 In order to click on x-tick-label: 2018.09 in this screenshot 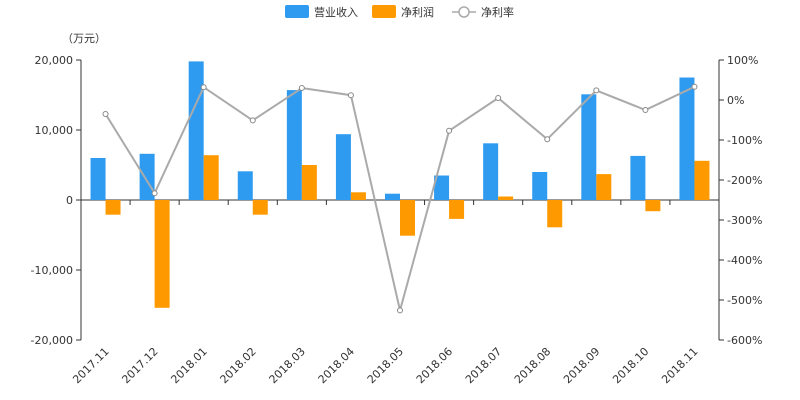, I will do `click(581, 365)`.